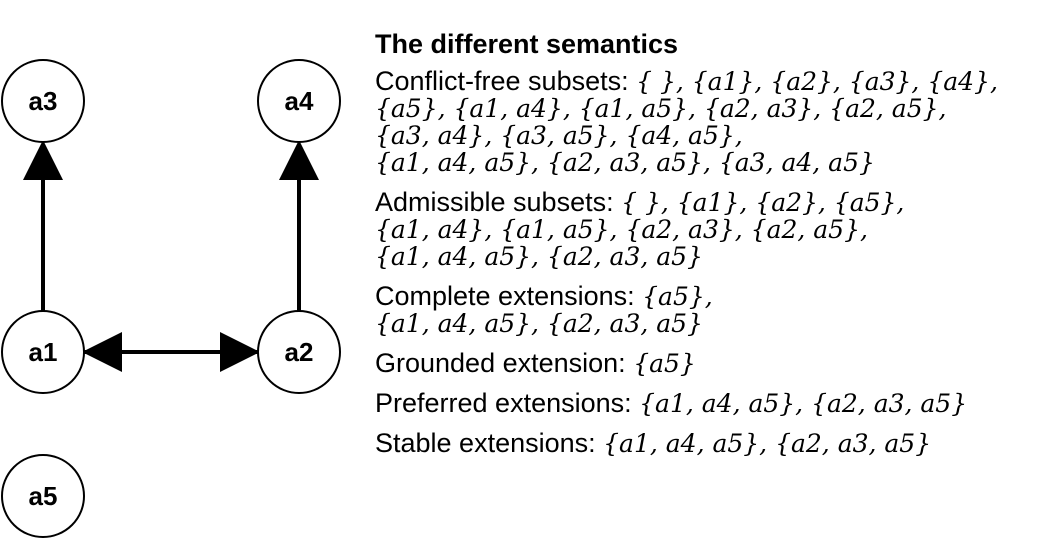 Image resolution: width=1057 pixels, height=560 pixels. I want to click on panel-title: The different semantics, so click(527, 44).